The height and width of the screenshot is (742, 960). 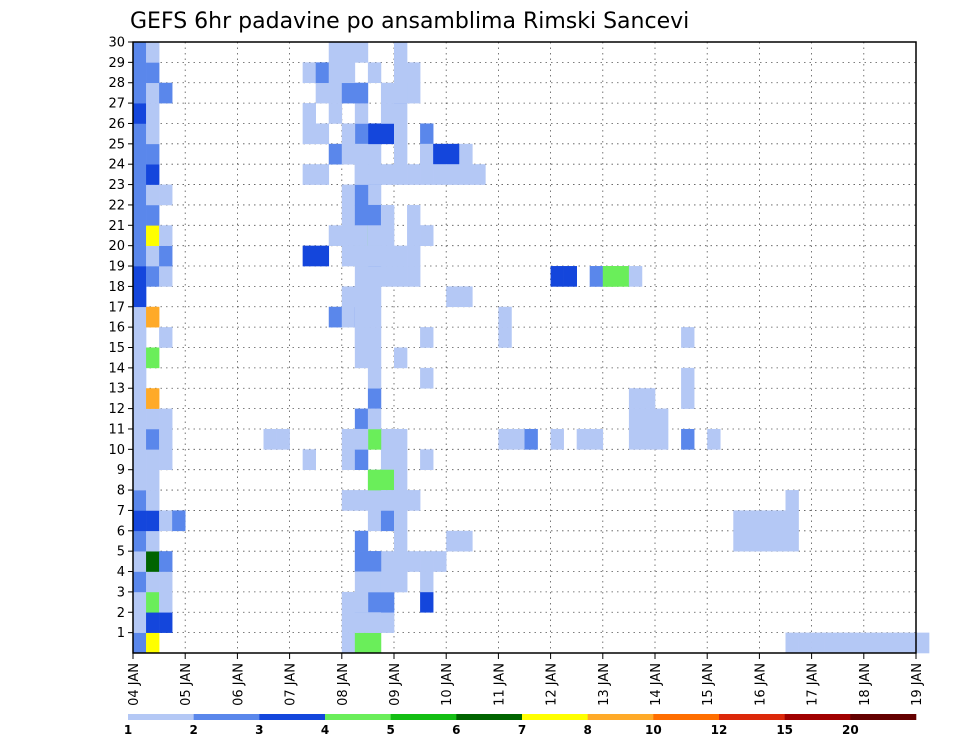 I want to click on y-tick-label: 13, so click(x=116, y=389).